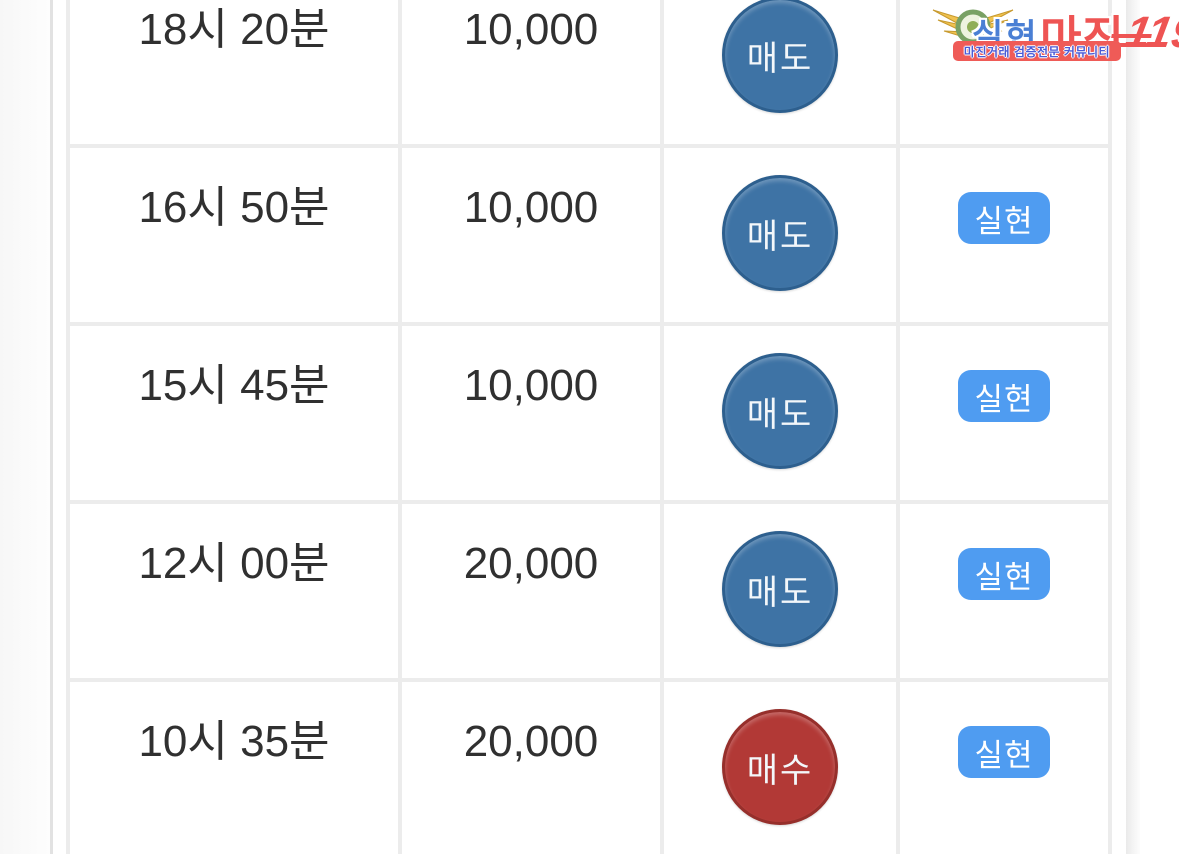 The height and width of the screenshot is (854, 1179). What do you see at coordinates (1052, 32) in the screenshot?
I see `brand-logo: 실현 마진 119 마진거래 검증전문 커뮤니티` at bounding box center [1052, 32].